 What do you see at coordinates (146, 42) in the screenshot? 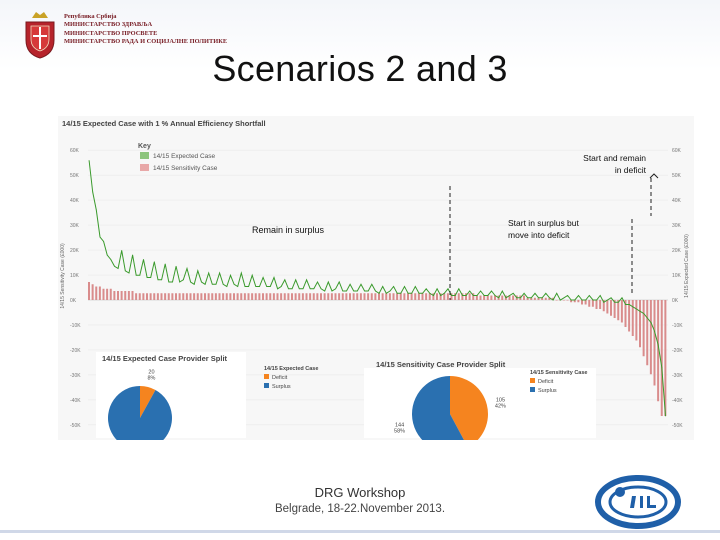
I see `ministry-line: МИНИСТАРСТВО РАДА И СОЦИЈАЛНЕ ПОЛИТИКЕ` at bounding box center [146, 42].